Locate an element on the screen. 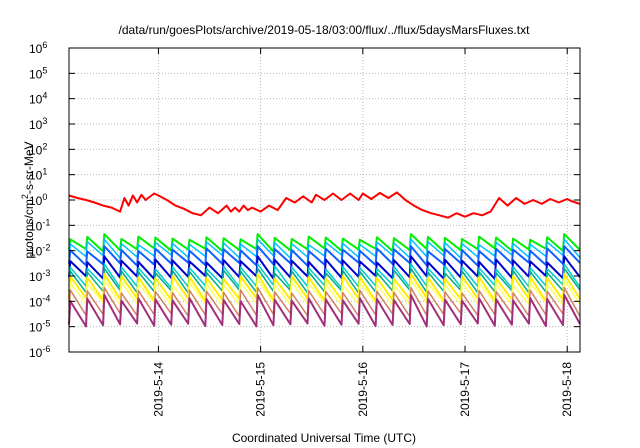  y-axis-title: protons/cm2-s-sr-MeV is located at coordinates (28, 199).